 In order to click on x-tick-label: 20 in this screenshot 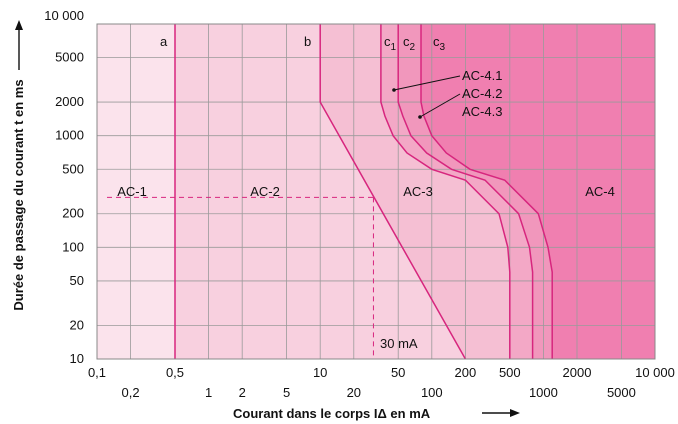, I will do `click(354, 392)`.